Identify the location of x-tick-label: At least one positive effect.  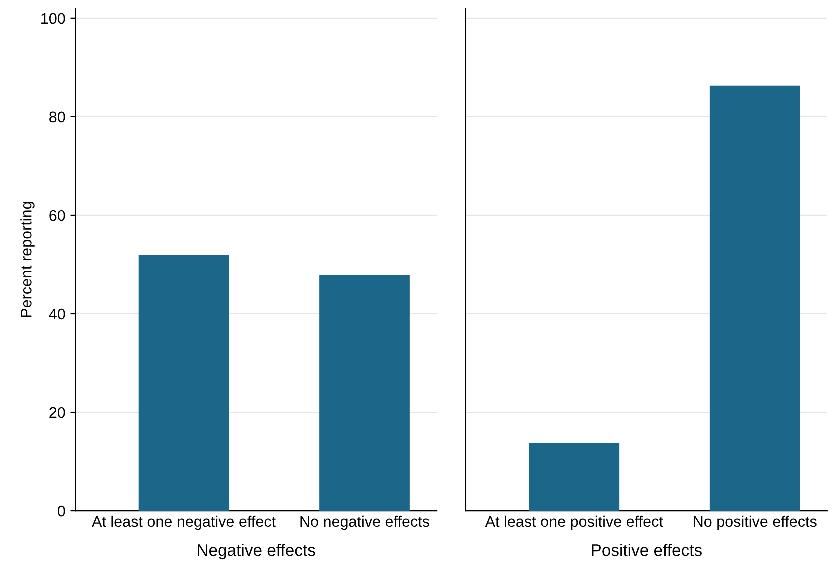
(574, 523).